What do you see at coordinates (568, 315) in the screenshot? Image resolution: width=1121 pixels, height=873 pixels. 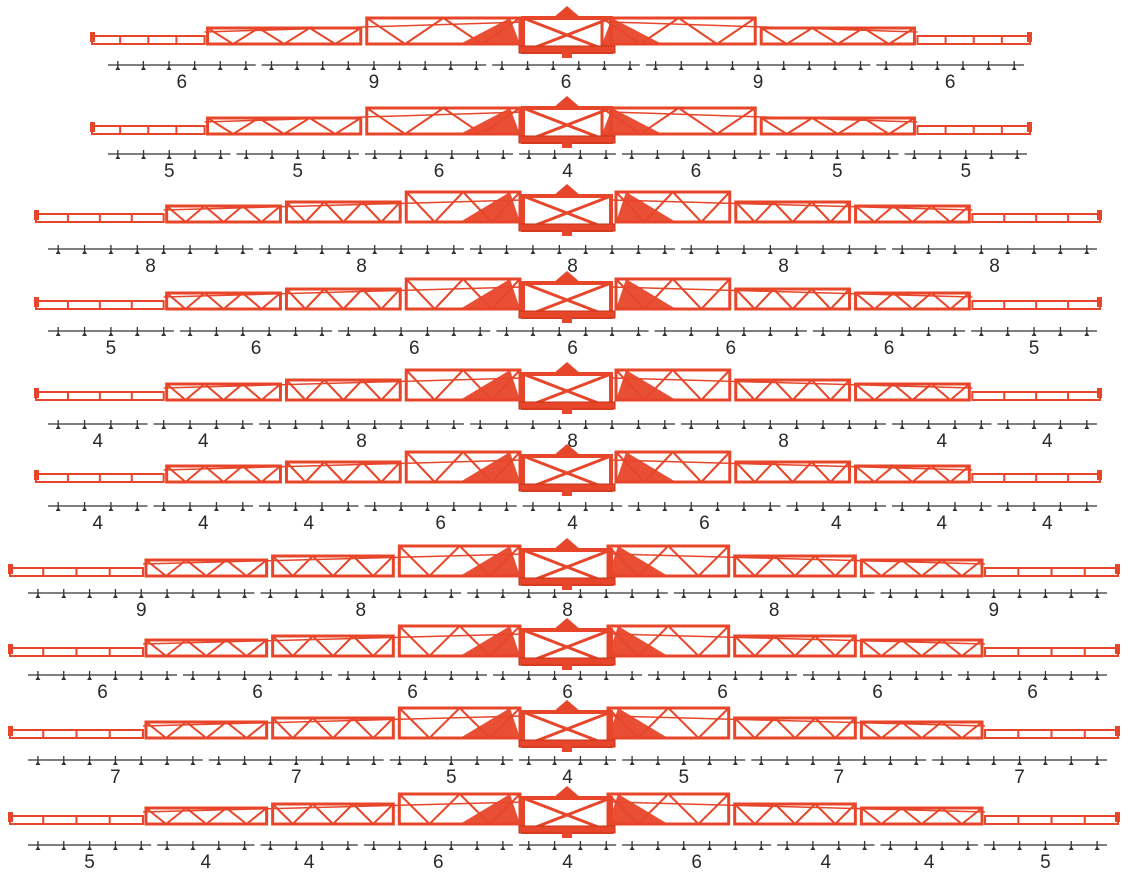 I see `boom-row: 5 6 6 6 6 6 5` at bounding box center [568, 315].